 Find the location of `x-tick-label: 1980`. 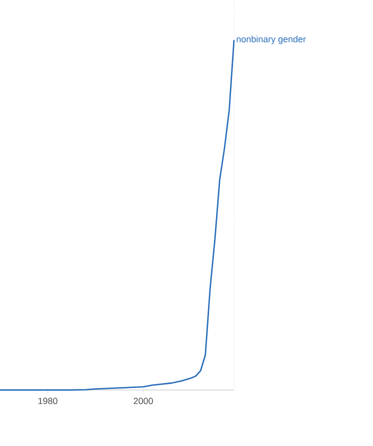

x-tick-label: 1980 is located at coordinates (48, 401).